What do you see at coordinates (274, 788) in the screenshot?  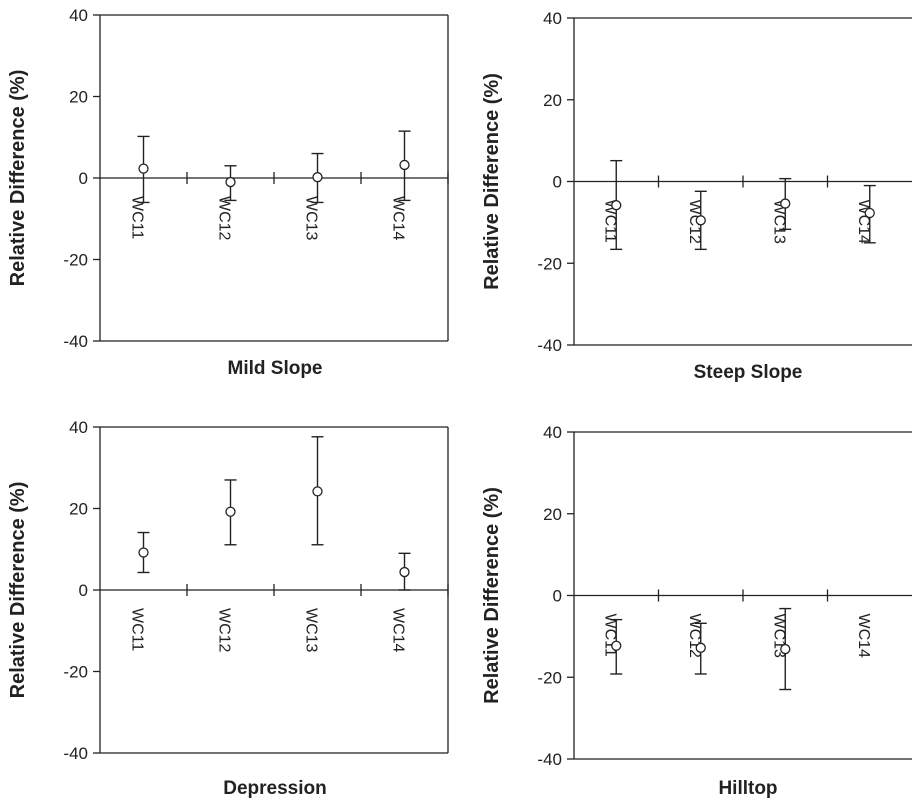 I see `panel-title: Depression` at bounding box center [274, 788].